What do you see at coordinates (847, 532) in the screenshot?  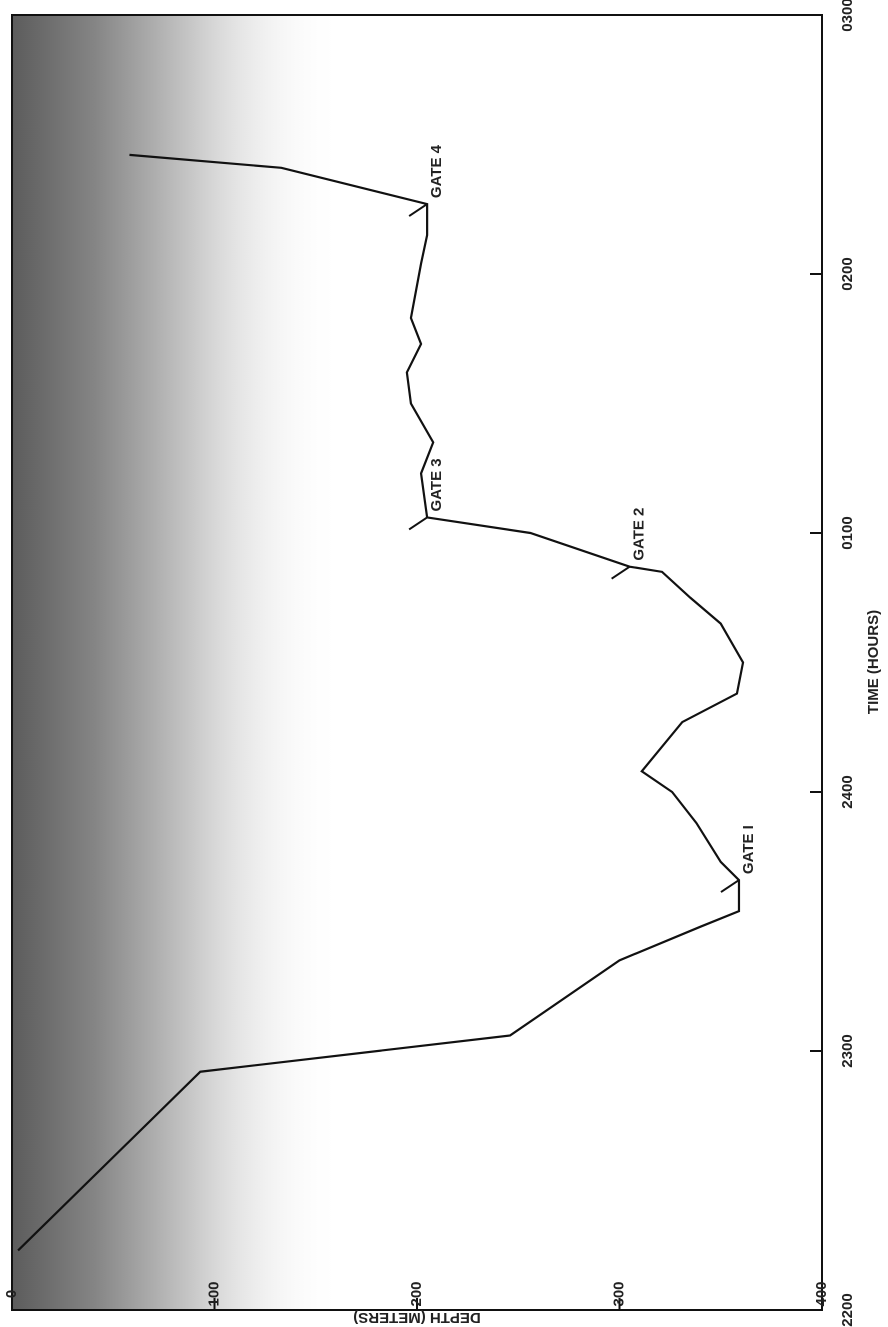 I see `x-tick-label: 0100` at bounding box center [847, 532].